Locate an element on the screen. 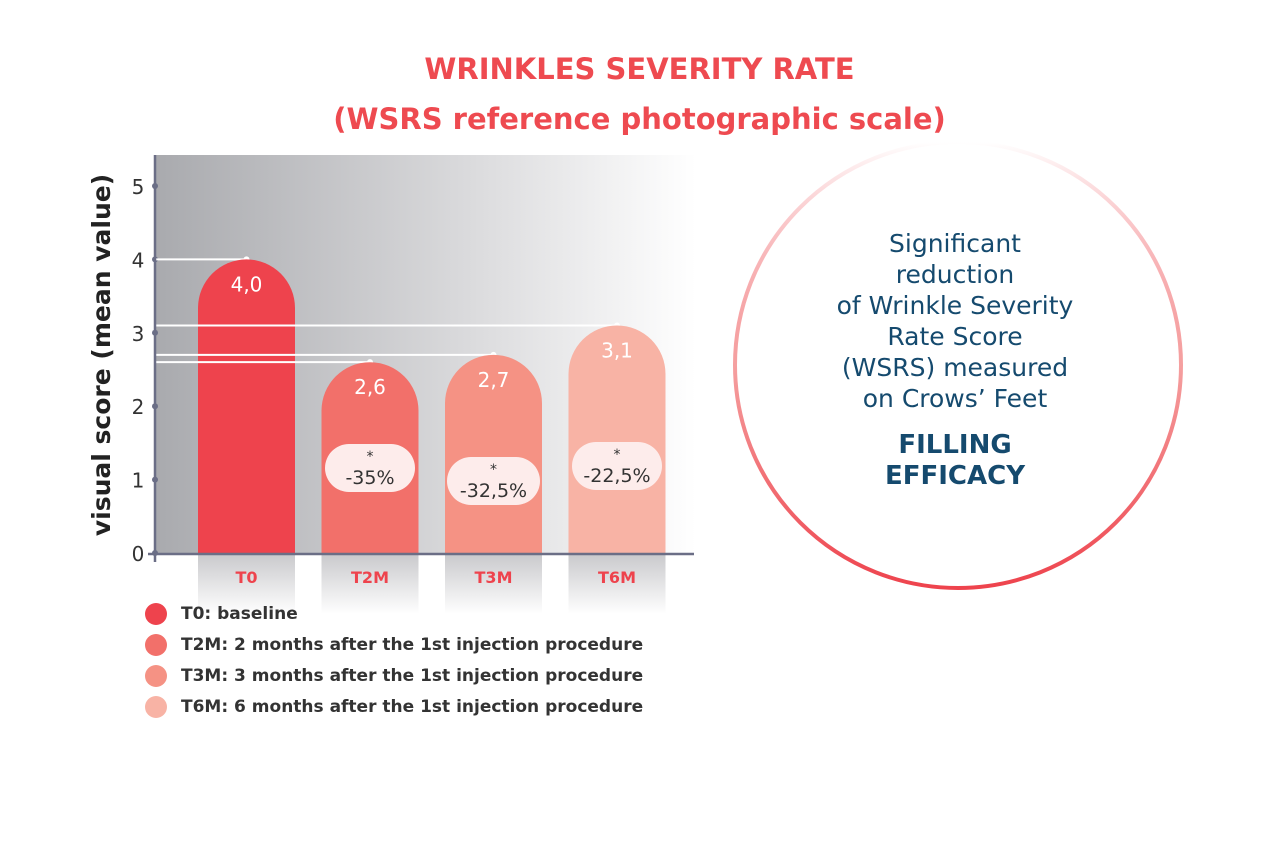 Image resolution: width=1279 pixels, height=846 pixels. callout-line: Significant is located at coordinates (955, 243).